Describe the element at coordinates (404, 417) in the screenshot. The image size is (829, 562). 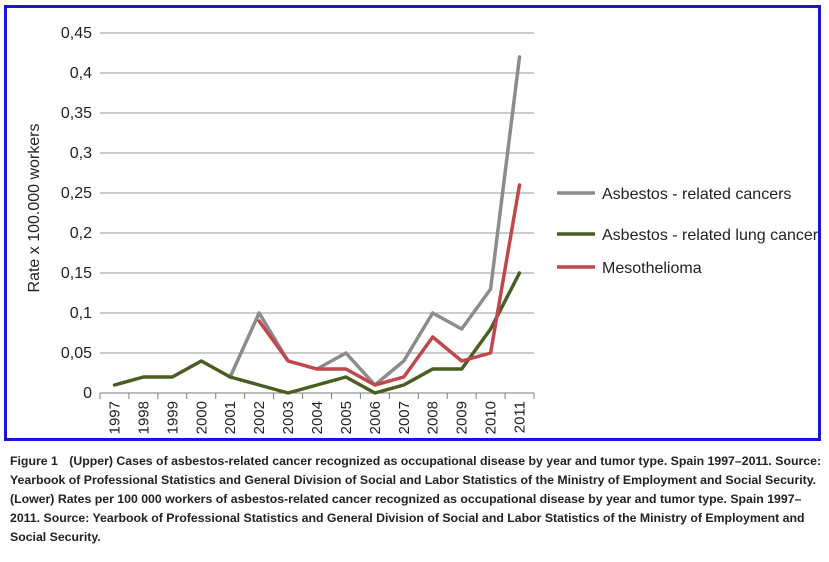
I see `x-tick-label: 2007` at that location.